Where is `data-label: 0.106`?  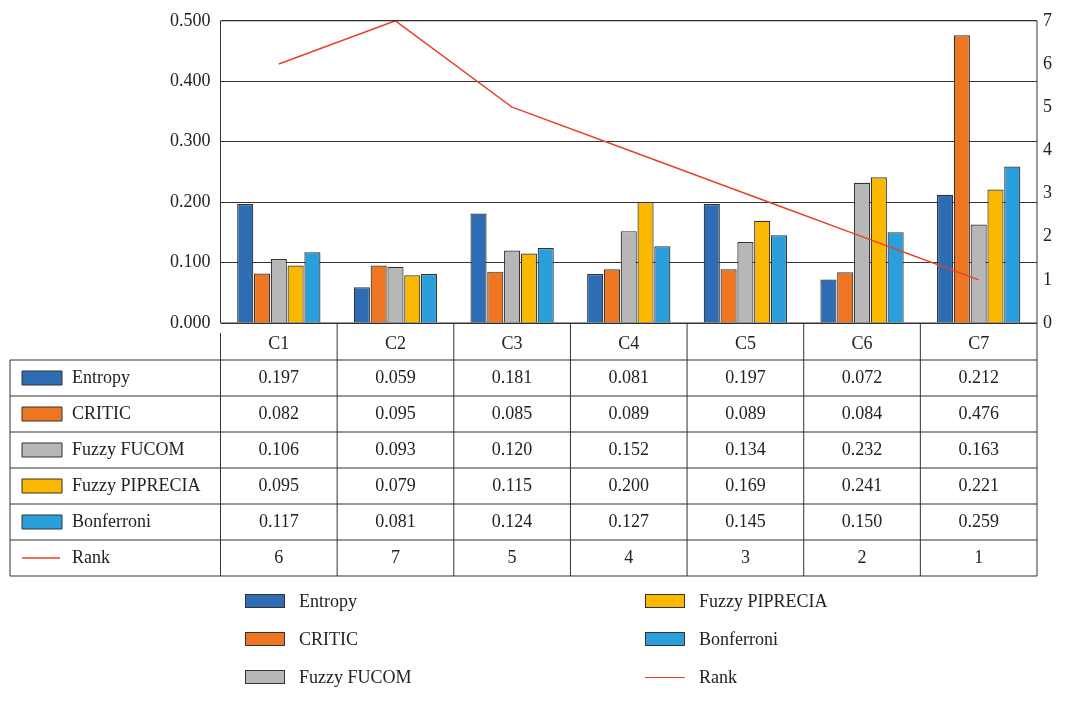
data-label: 0.106 is located at coordinates (279, 448).